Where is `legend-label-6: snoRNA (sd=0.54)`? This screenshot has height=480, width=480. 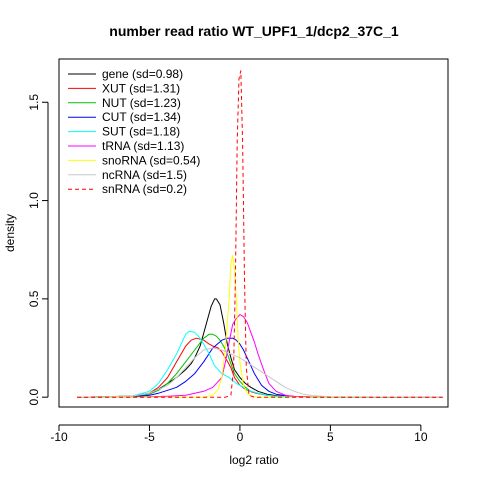
legend-label-6: snoRNA (sd=0.54) is located at coordinates (151, 160).